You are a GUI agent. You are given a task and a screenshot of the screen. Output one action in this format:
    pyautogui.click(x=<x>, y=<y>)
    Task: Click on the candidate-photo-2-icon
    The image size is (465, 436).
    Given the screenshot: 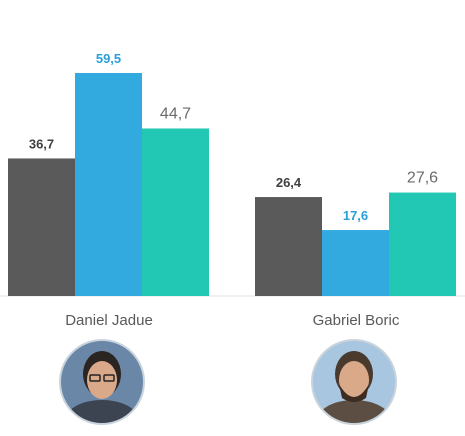 What is the action you would take?
    pyautogui.click(x=354, y=382)
    